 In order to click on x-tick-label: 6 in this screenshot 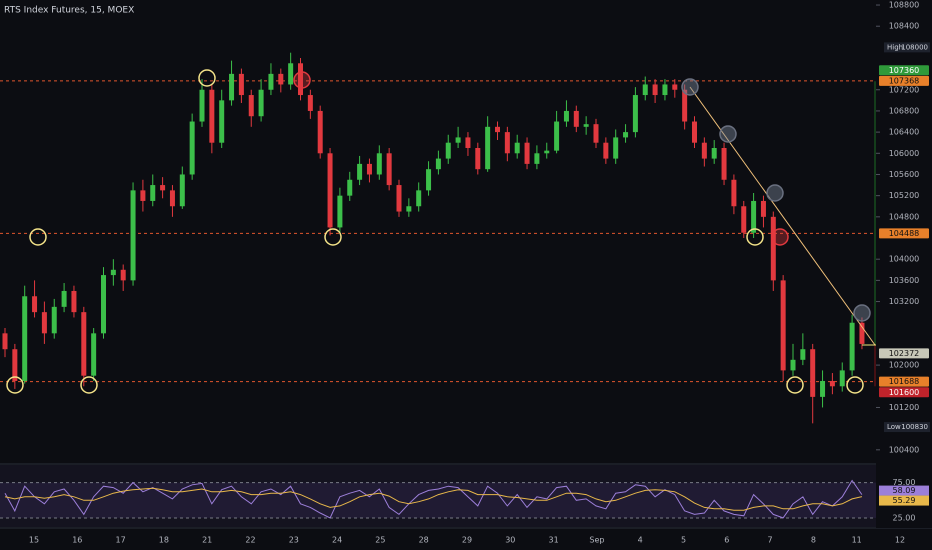, I will do `click(726, 540)`.